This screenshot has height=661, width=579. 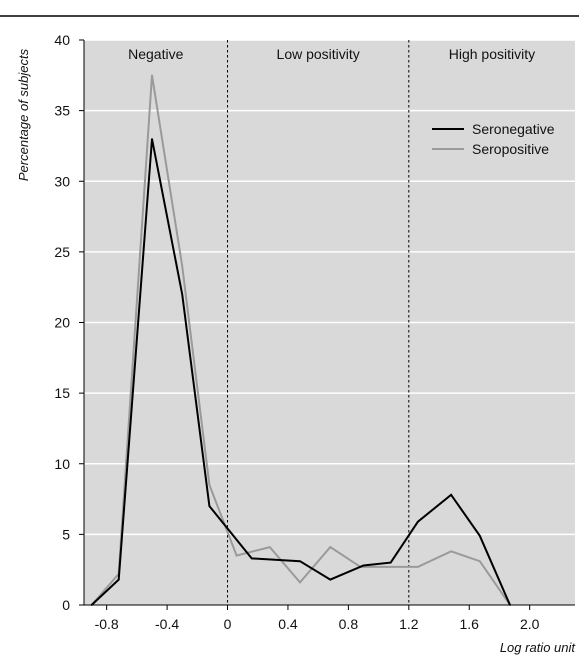 I want to click on x-tick-label: 0, so click(x=228, y=624).